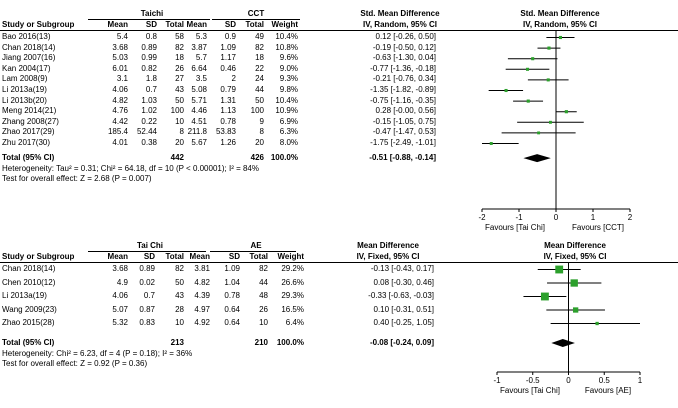  I want to click on weight-value: 9.6%, so click(288, 58).